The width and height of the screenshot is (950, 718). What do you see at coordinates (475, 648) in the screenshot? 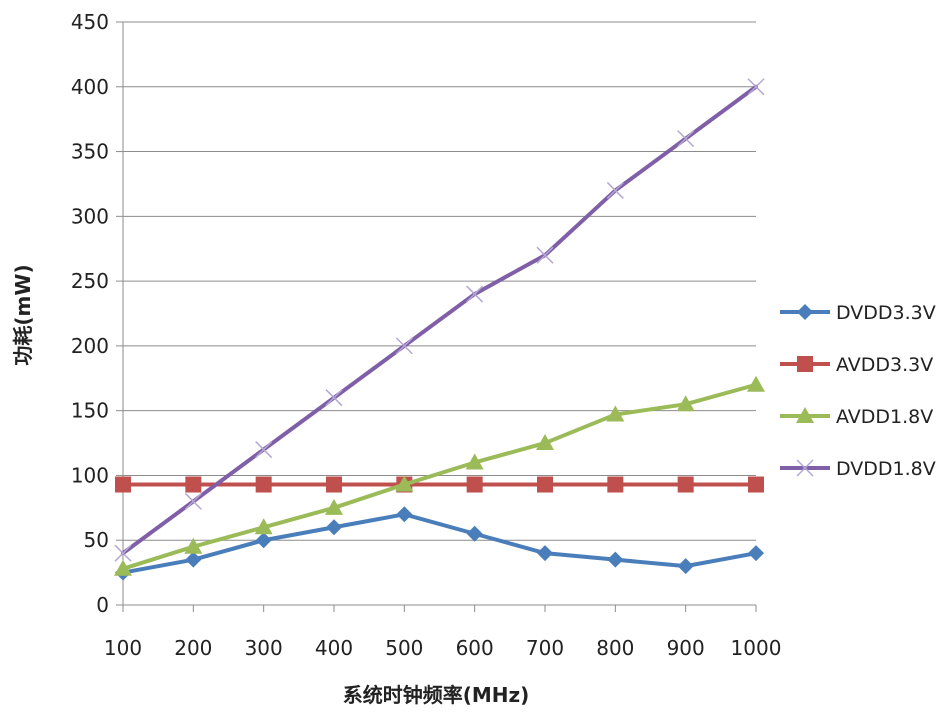
I see `x-tick-label: 600` at bounding box center [475, 648].